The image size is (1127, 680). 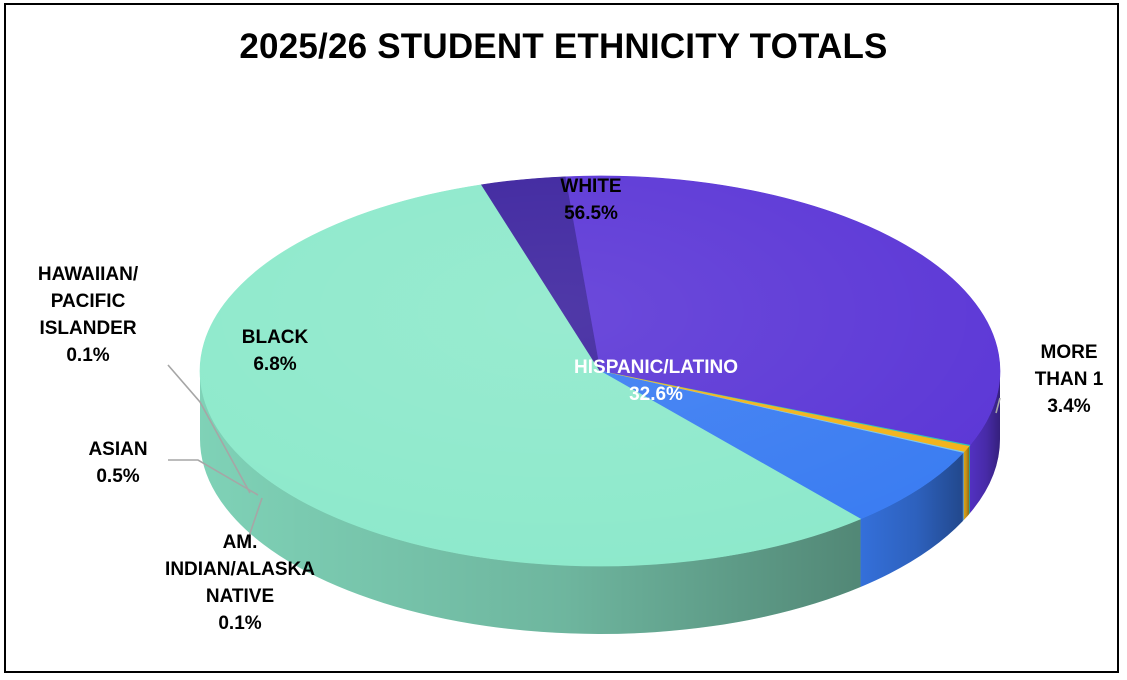 I want to click on data-label-asian: ASIAN 0.5%, so click(x=117, y=463).